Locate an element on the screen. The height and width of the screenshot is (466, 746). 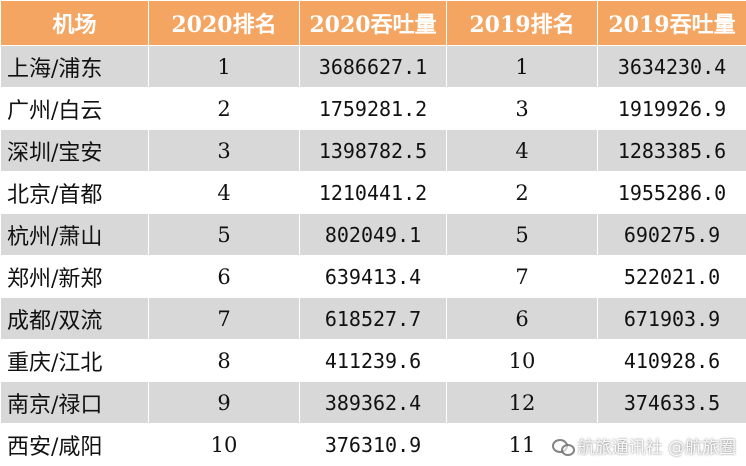
cell-rank-2020: 9 is located at coordinates (224, 403).